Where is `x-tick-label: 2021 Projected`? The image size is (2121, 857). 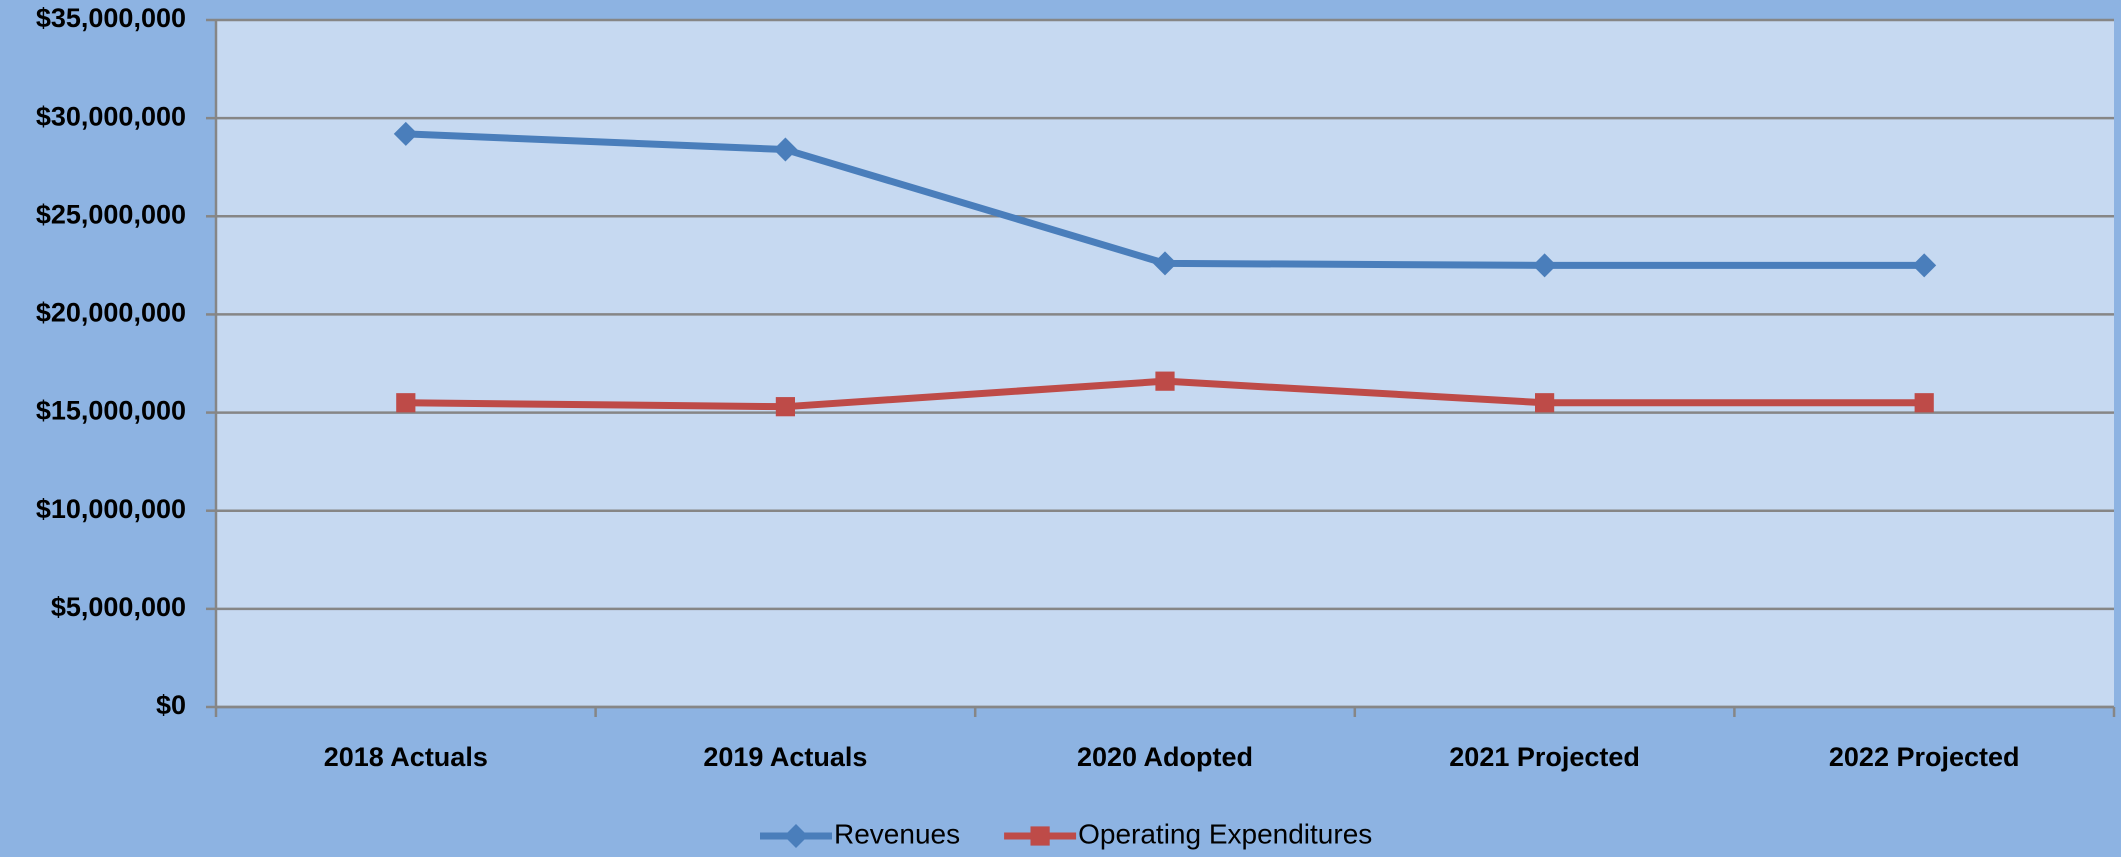
x-tick-label: 2021 Projected is located at coordinates (1544, 757).